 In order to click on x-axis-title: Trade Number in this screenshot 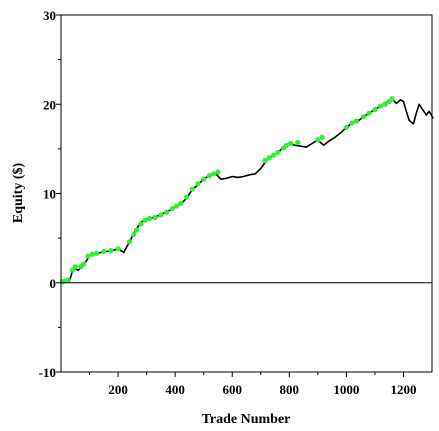, I will do `click(246, 419)`.